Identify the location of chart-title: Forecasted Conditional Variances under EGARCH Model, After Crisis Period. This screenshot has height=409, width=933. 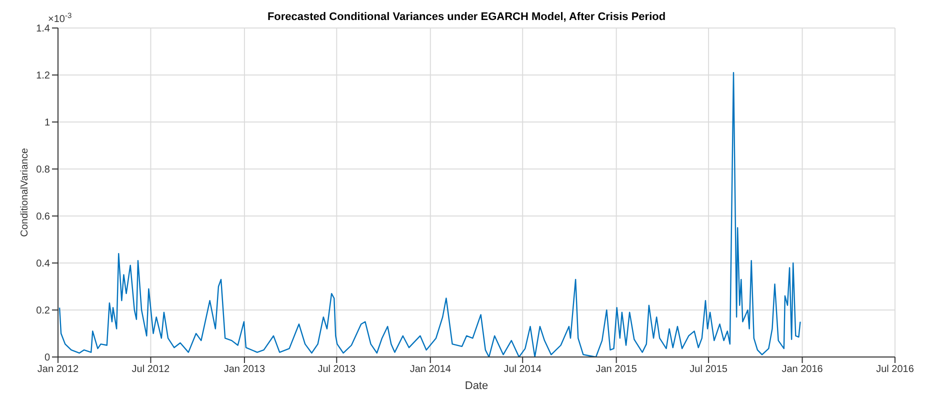
(466, 17).